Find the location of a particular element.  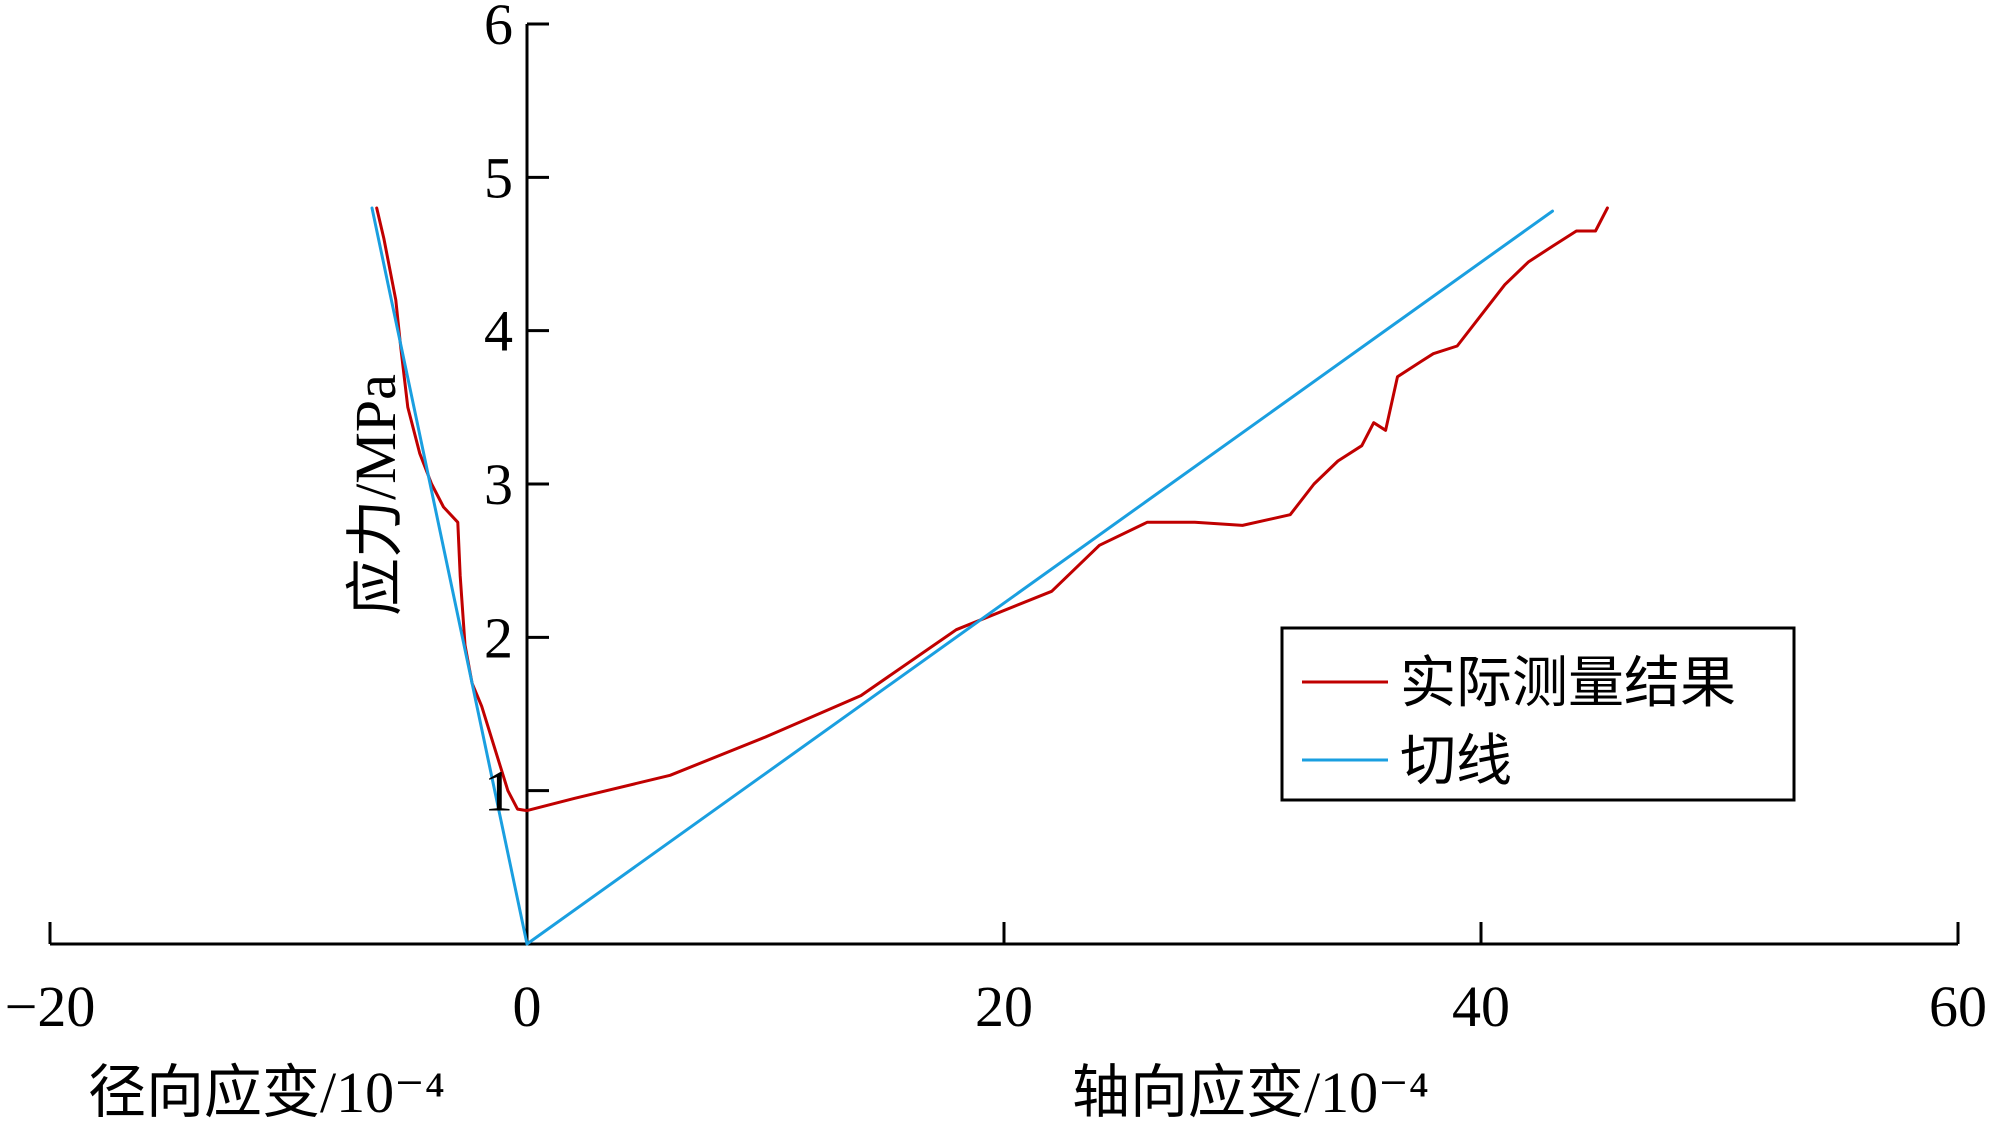

legend-box is located at coordinates (1538, 714).